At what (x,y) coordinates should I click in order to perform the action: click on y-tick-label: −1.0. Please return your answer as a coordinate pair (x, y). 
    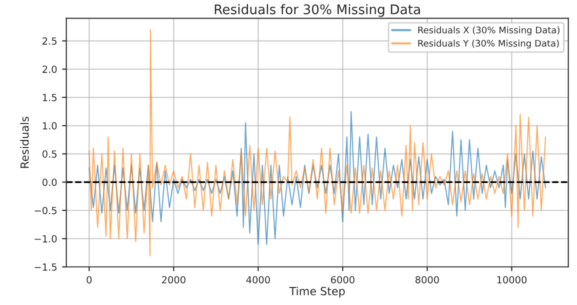
    Looking at the image, I should click on (45, 238).